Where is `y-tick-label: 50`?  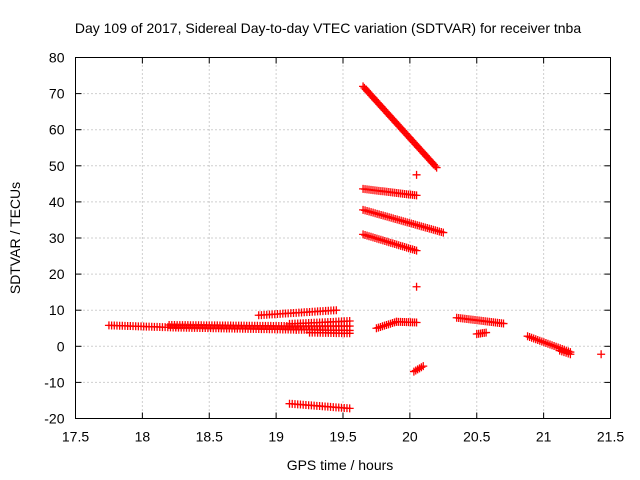
y-tick-label: 50 is located at coordinates (57, 166).